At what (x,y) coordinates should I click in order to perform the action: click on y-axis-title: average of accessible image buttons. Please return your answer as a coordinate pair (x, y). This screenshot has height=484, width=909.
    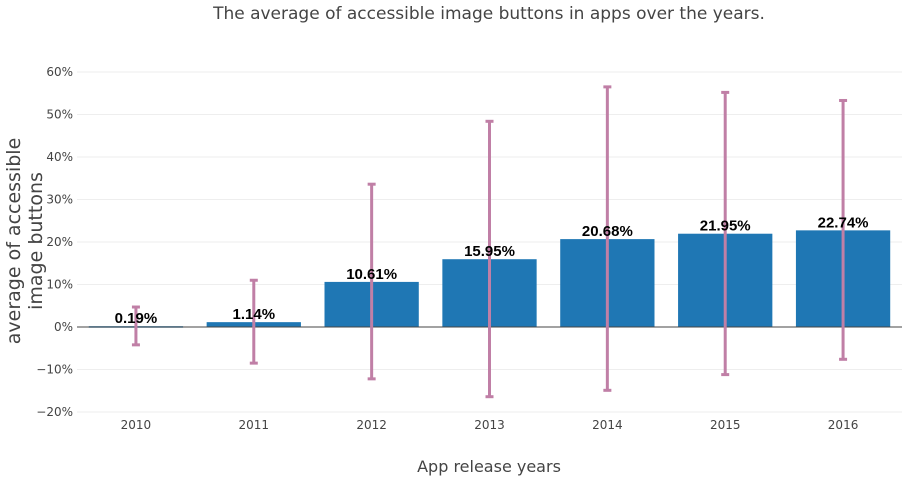
    Looking at the image, I should click on (25, 241).